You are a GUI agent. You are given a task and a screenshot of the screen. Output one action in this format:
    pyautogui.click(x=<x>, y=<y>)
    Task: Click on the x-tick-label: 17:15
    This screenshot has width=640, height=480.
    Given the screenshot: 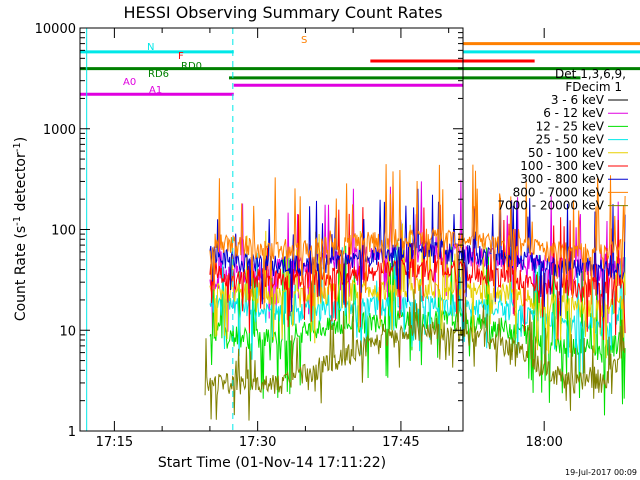 What is the action you would take?
    pyautogui.click(x=114, y=442)
    